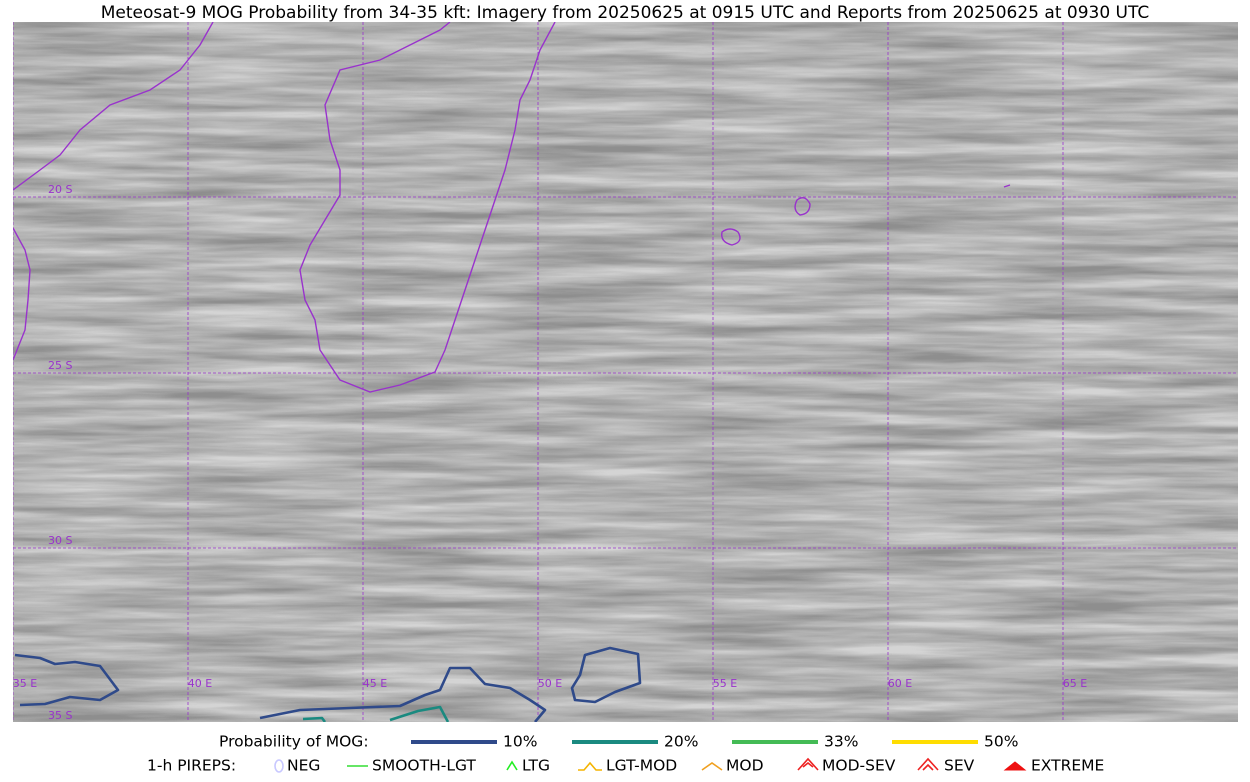 The height and width of the screenshot is (782, 1250). What do you see at coordinates (959, 766) in the screenshot?
I see `legend-label: SEV` at bounding box center [959, 766].